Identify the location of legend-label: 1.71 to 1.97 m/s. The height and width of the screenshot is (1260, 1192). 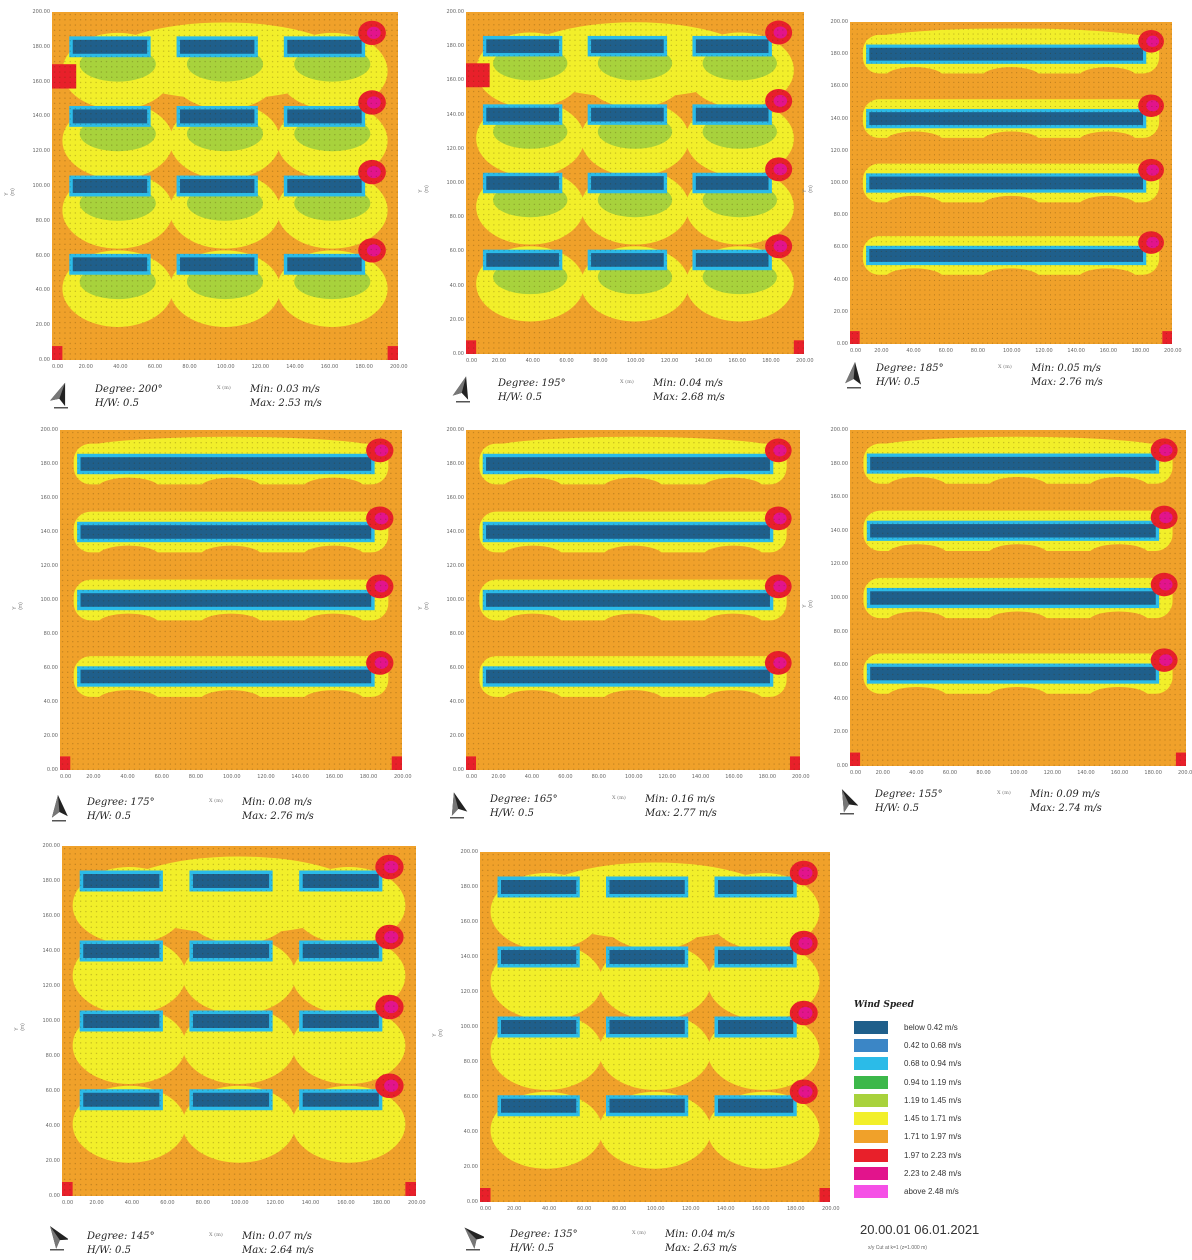
(933, 1137).